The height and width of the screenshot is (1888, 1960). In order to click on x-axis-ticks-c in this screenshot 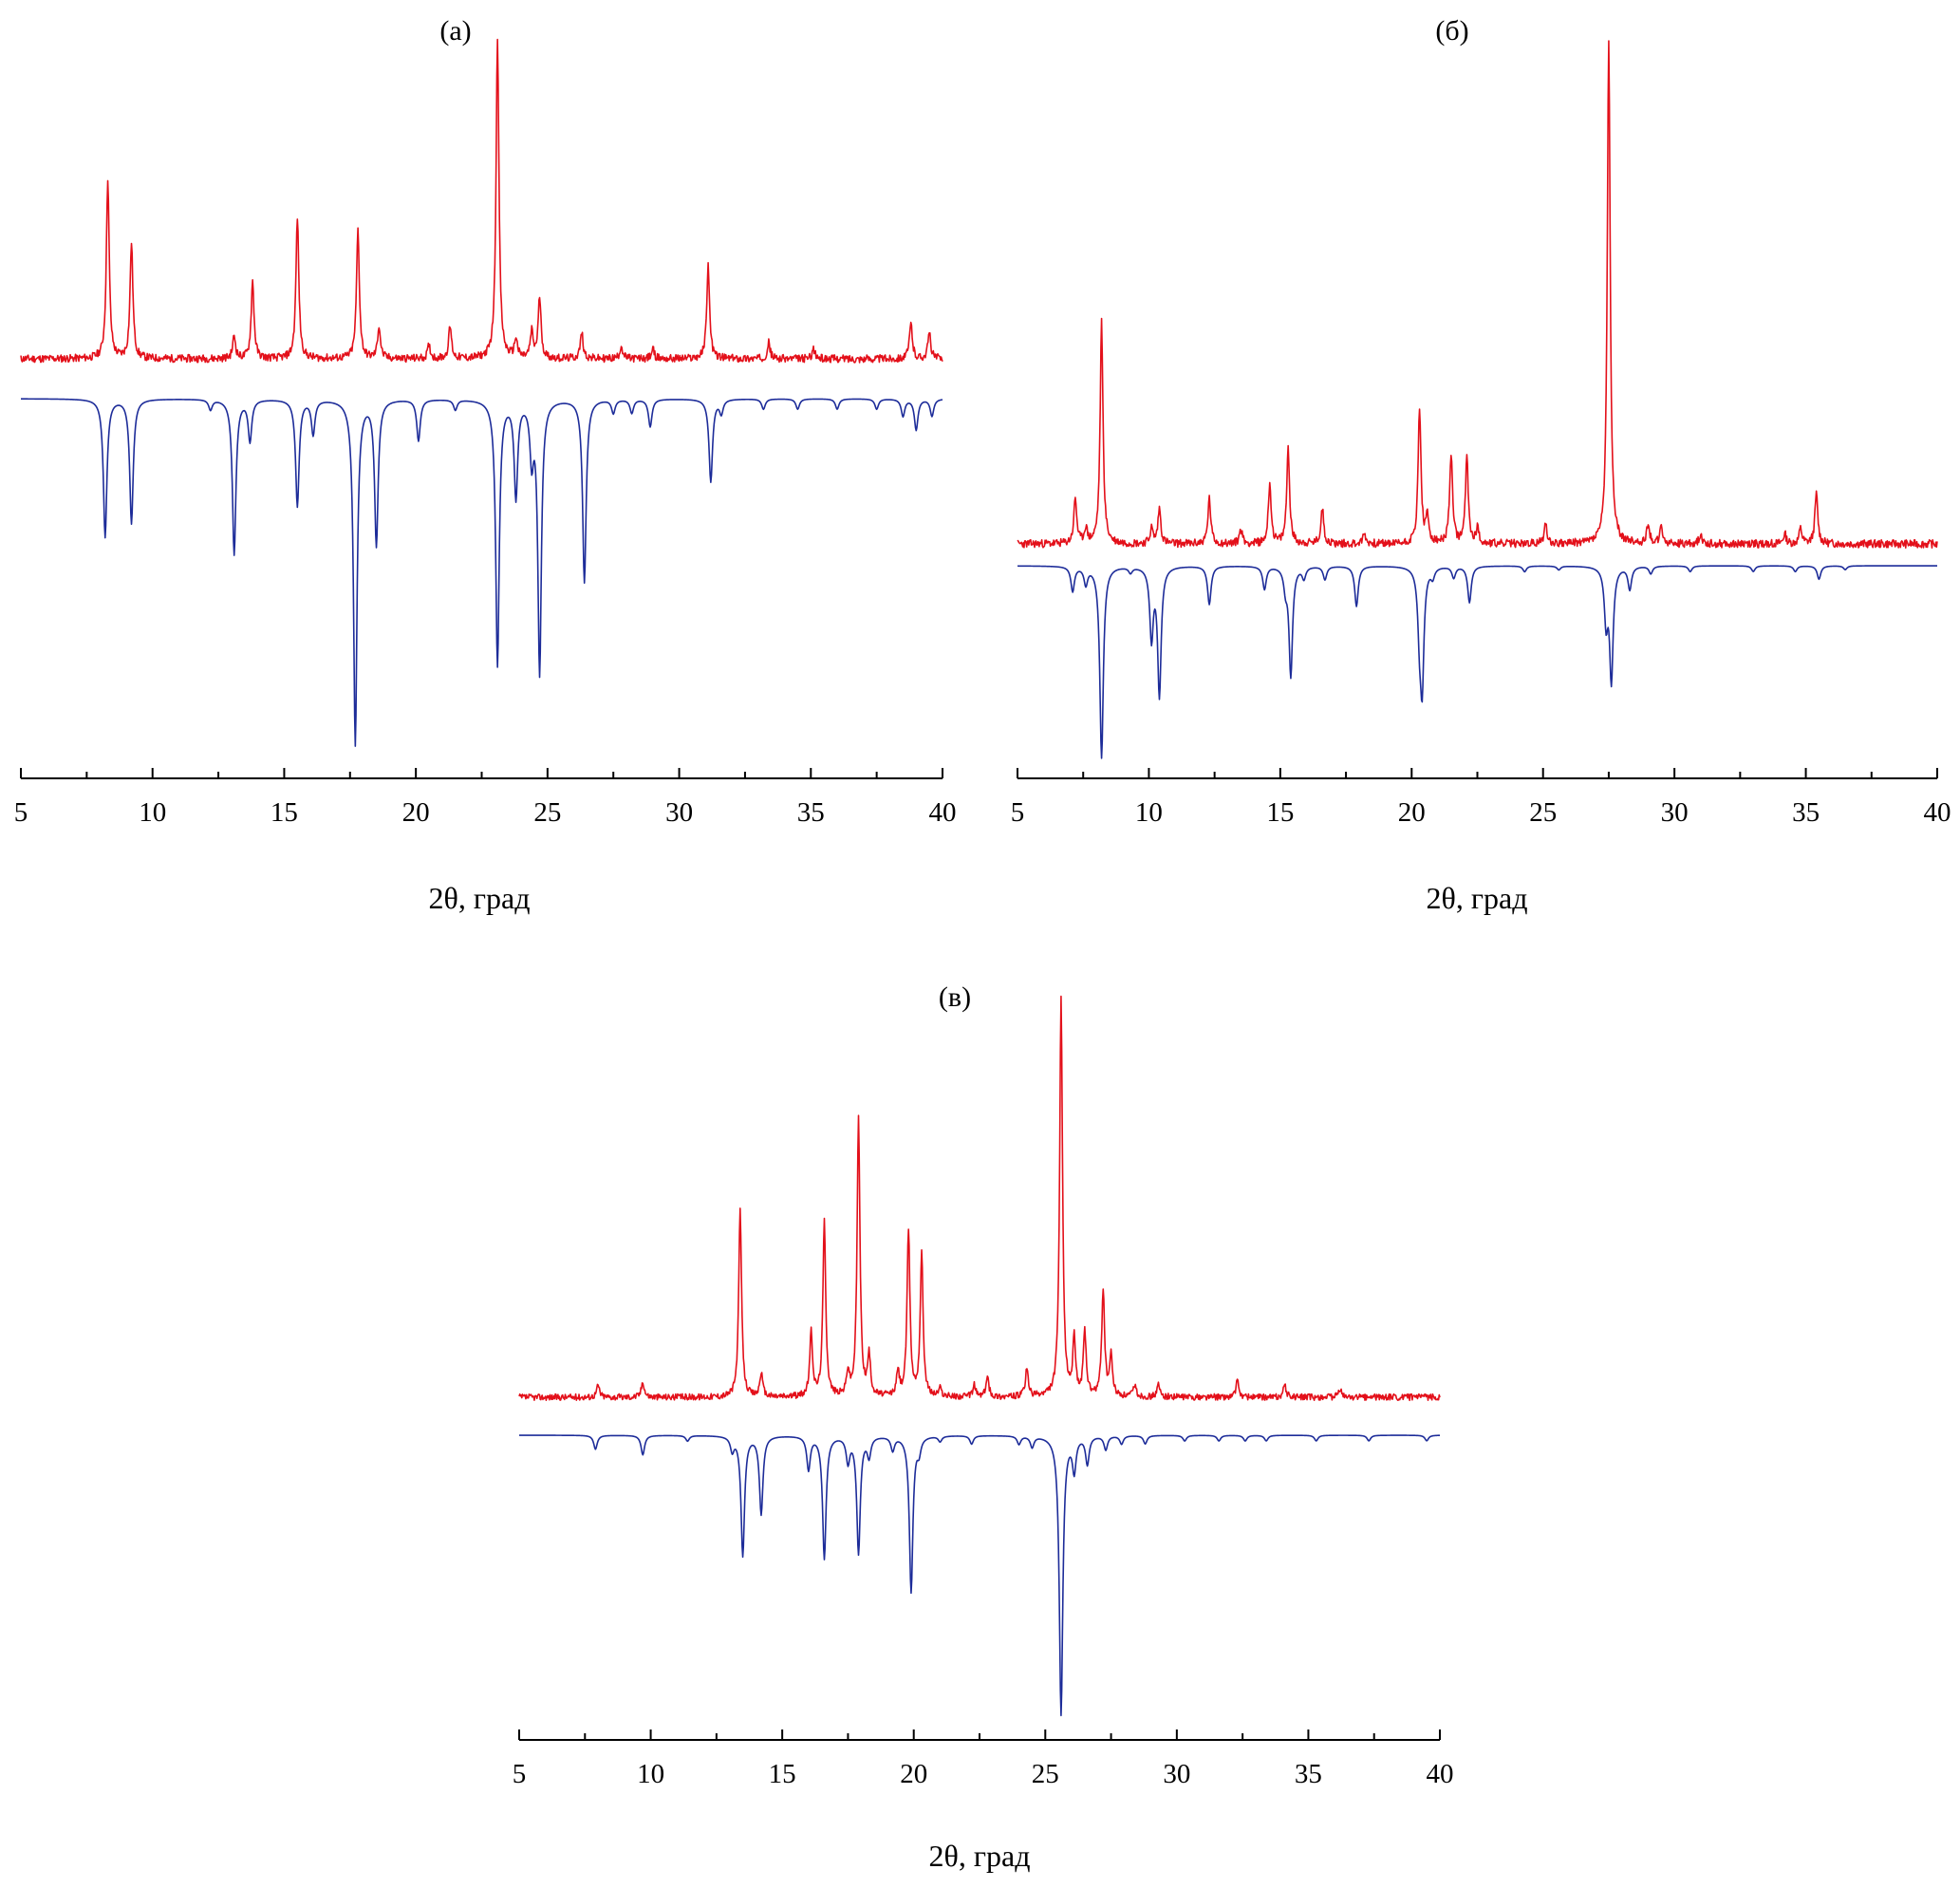, I will do `click(979, 1734)`.